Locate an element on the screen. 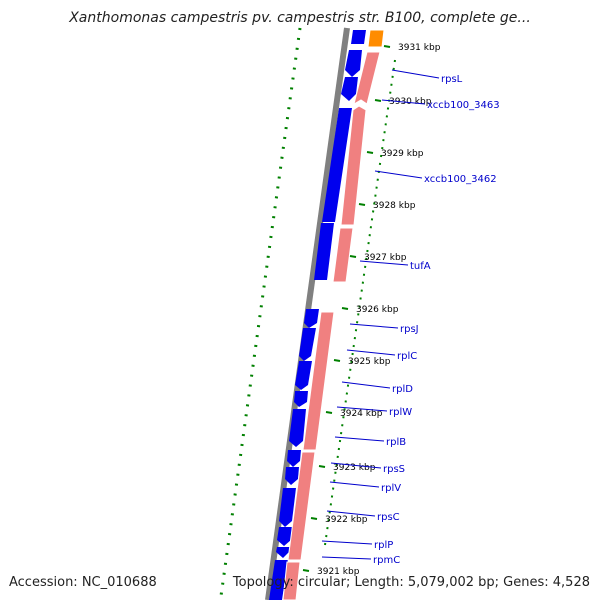 The image size is (600, 600). gene-label-rplD: rplD is located at coordinates (402, 389).